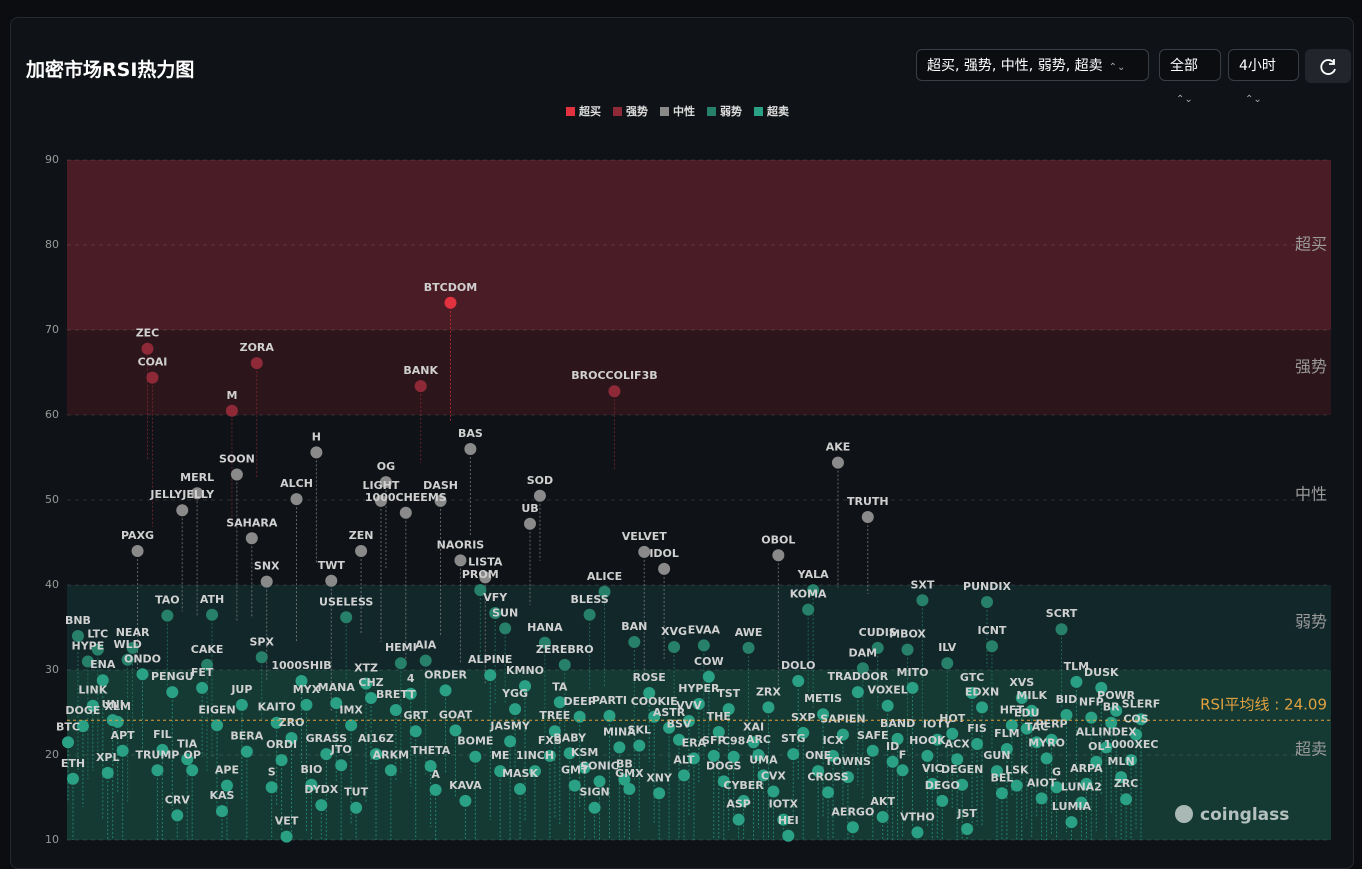 This screenshot has width=1362, height=869. Describe the element at coordinates (1184, 66) in the screenshot. I see `scope-text: 全部` at that location.